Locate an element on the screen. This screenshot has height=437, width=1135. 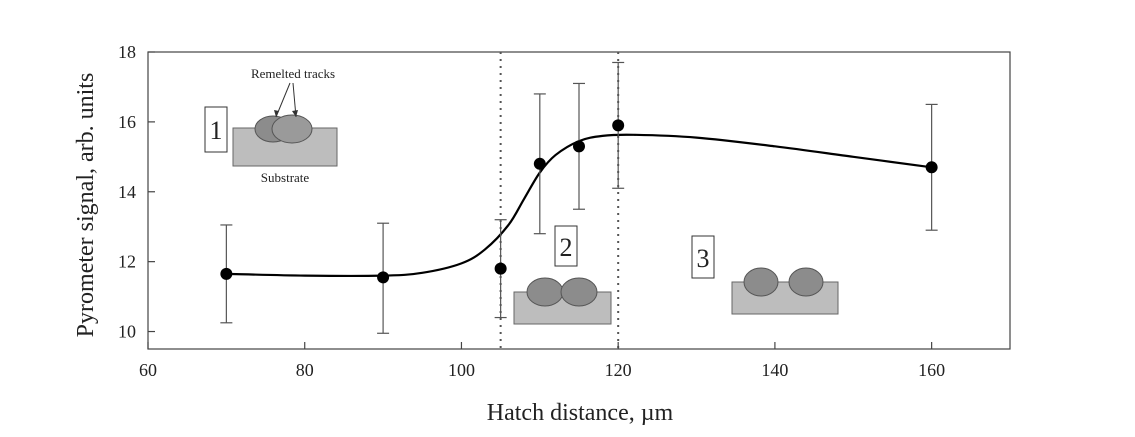
x-tick-label: 100 is located at coordinates (461, 370).